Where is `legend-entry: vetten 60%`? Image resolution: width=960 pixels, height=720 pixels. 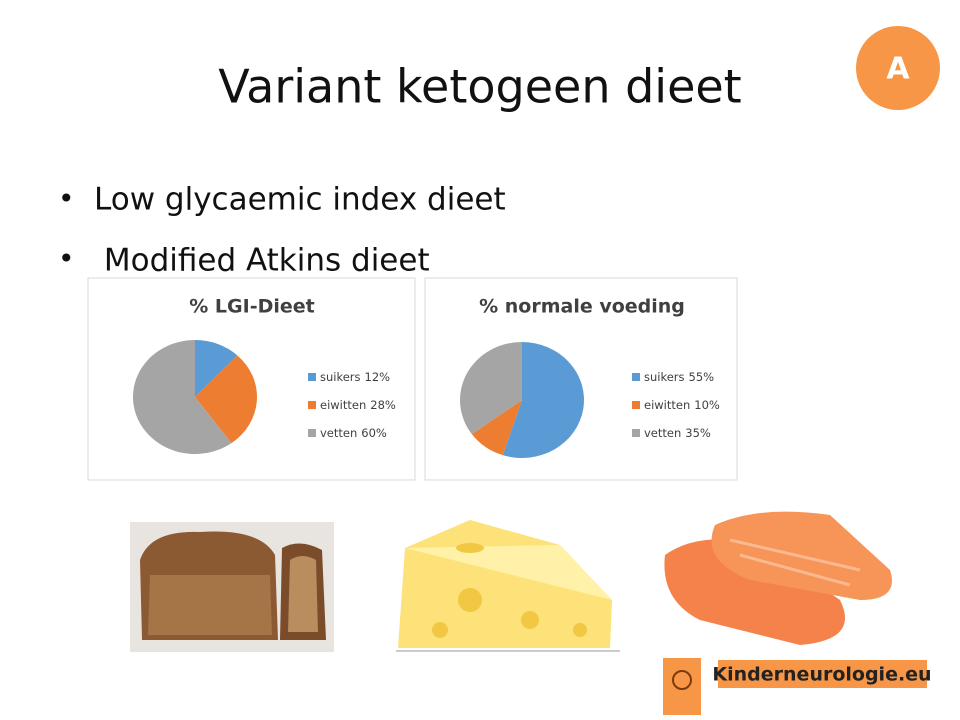
legend-entry: vetten 60% is located at coordinates (353, 433).